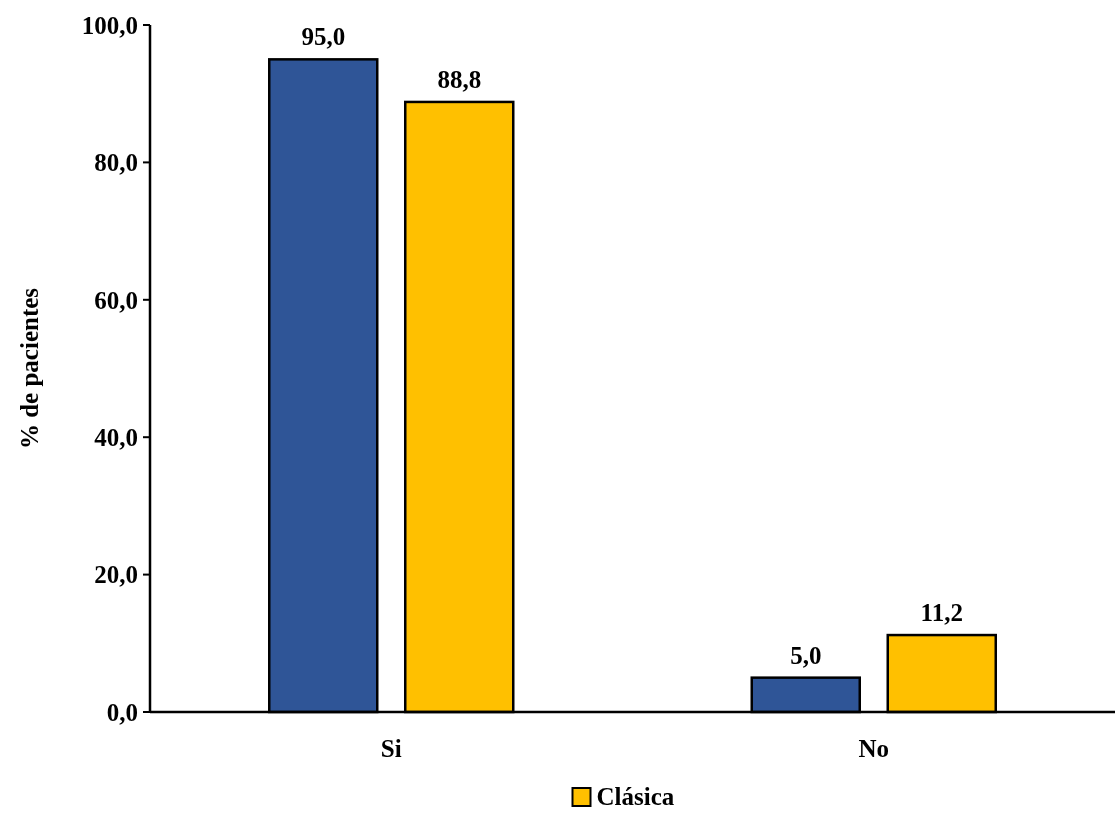 The width and height of the screenshot is (1117, 829). I want to click on data-label: 11,2, so click(941, 613).